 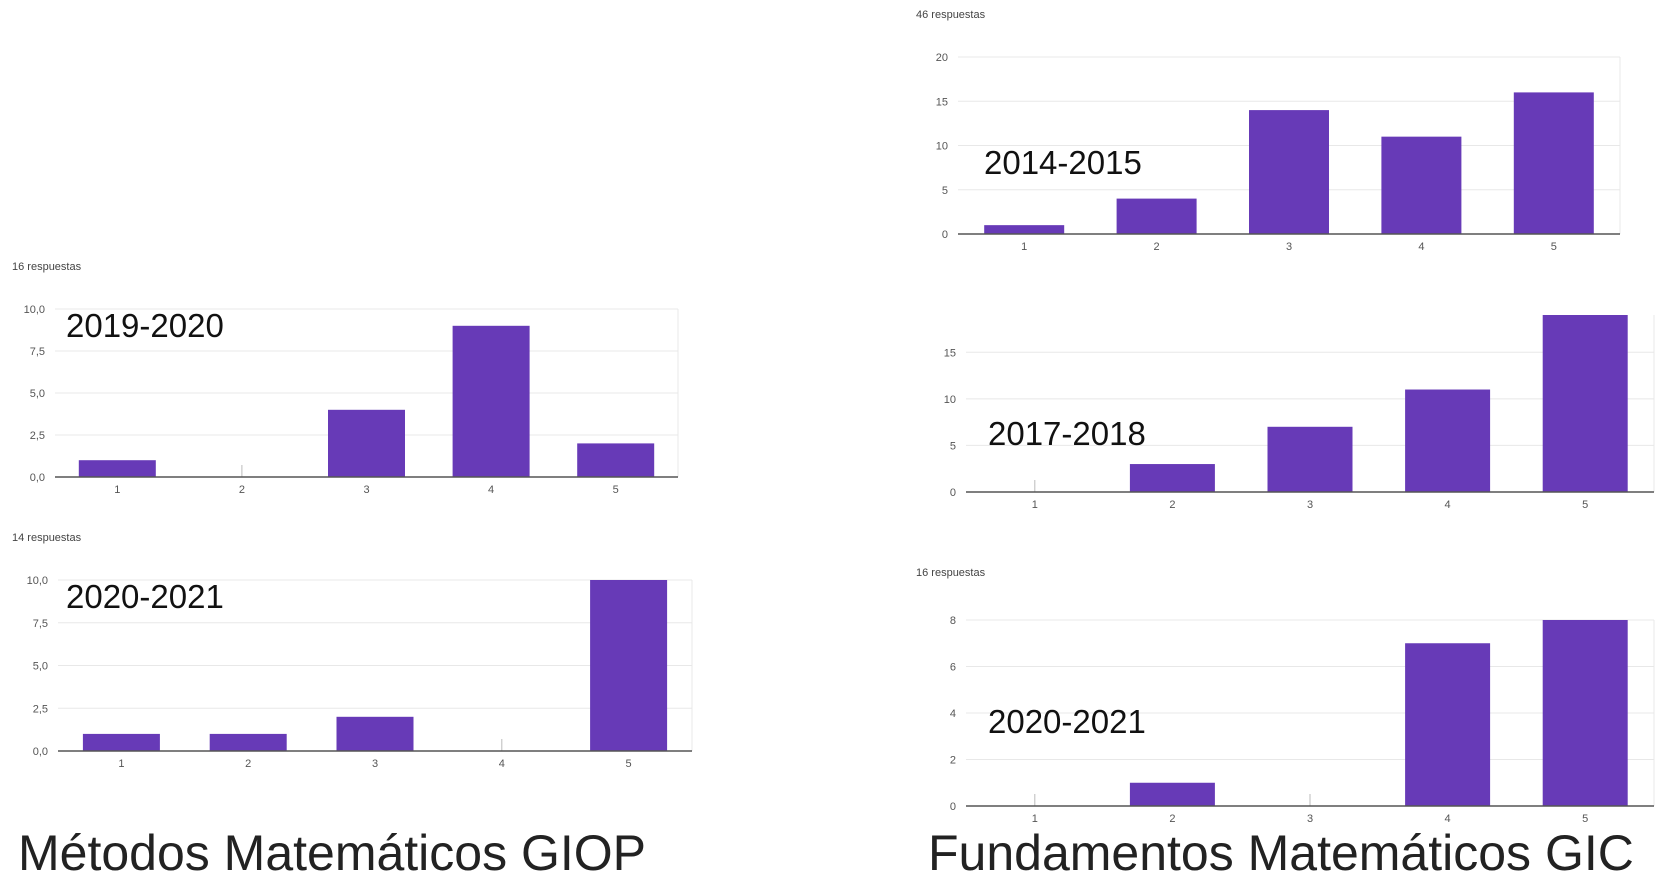 What do you see at coordinates (1285, 696) in the screenshot?
I see `chart-5: 16 respuestas 0 2 4 6 8 1 2 3 4 5 2020-2021` at bounding box center [1285, 696].